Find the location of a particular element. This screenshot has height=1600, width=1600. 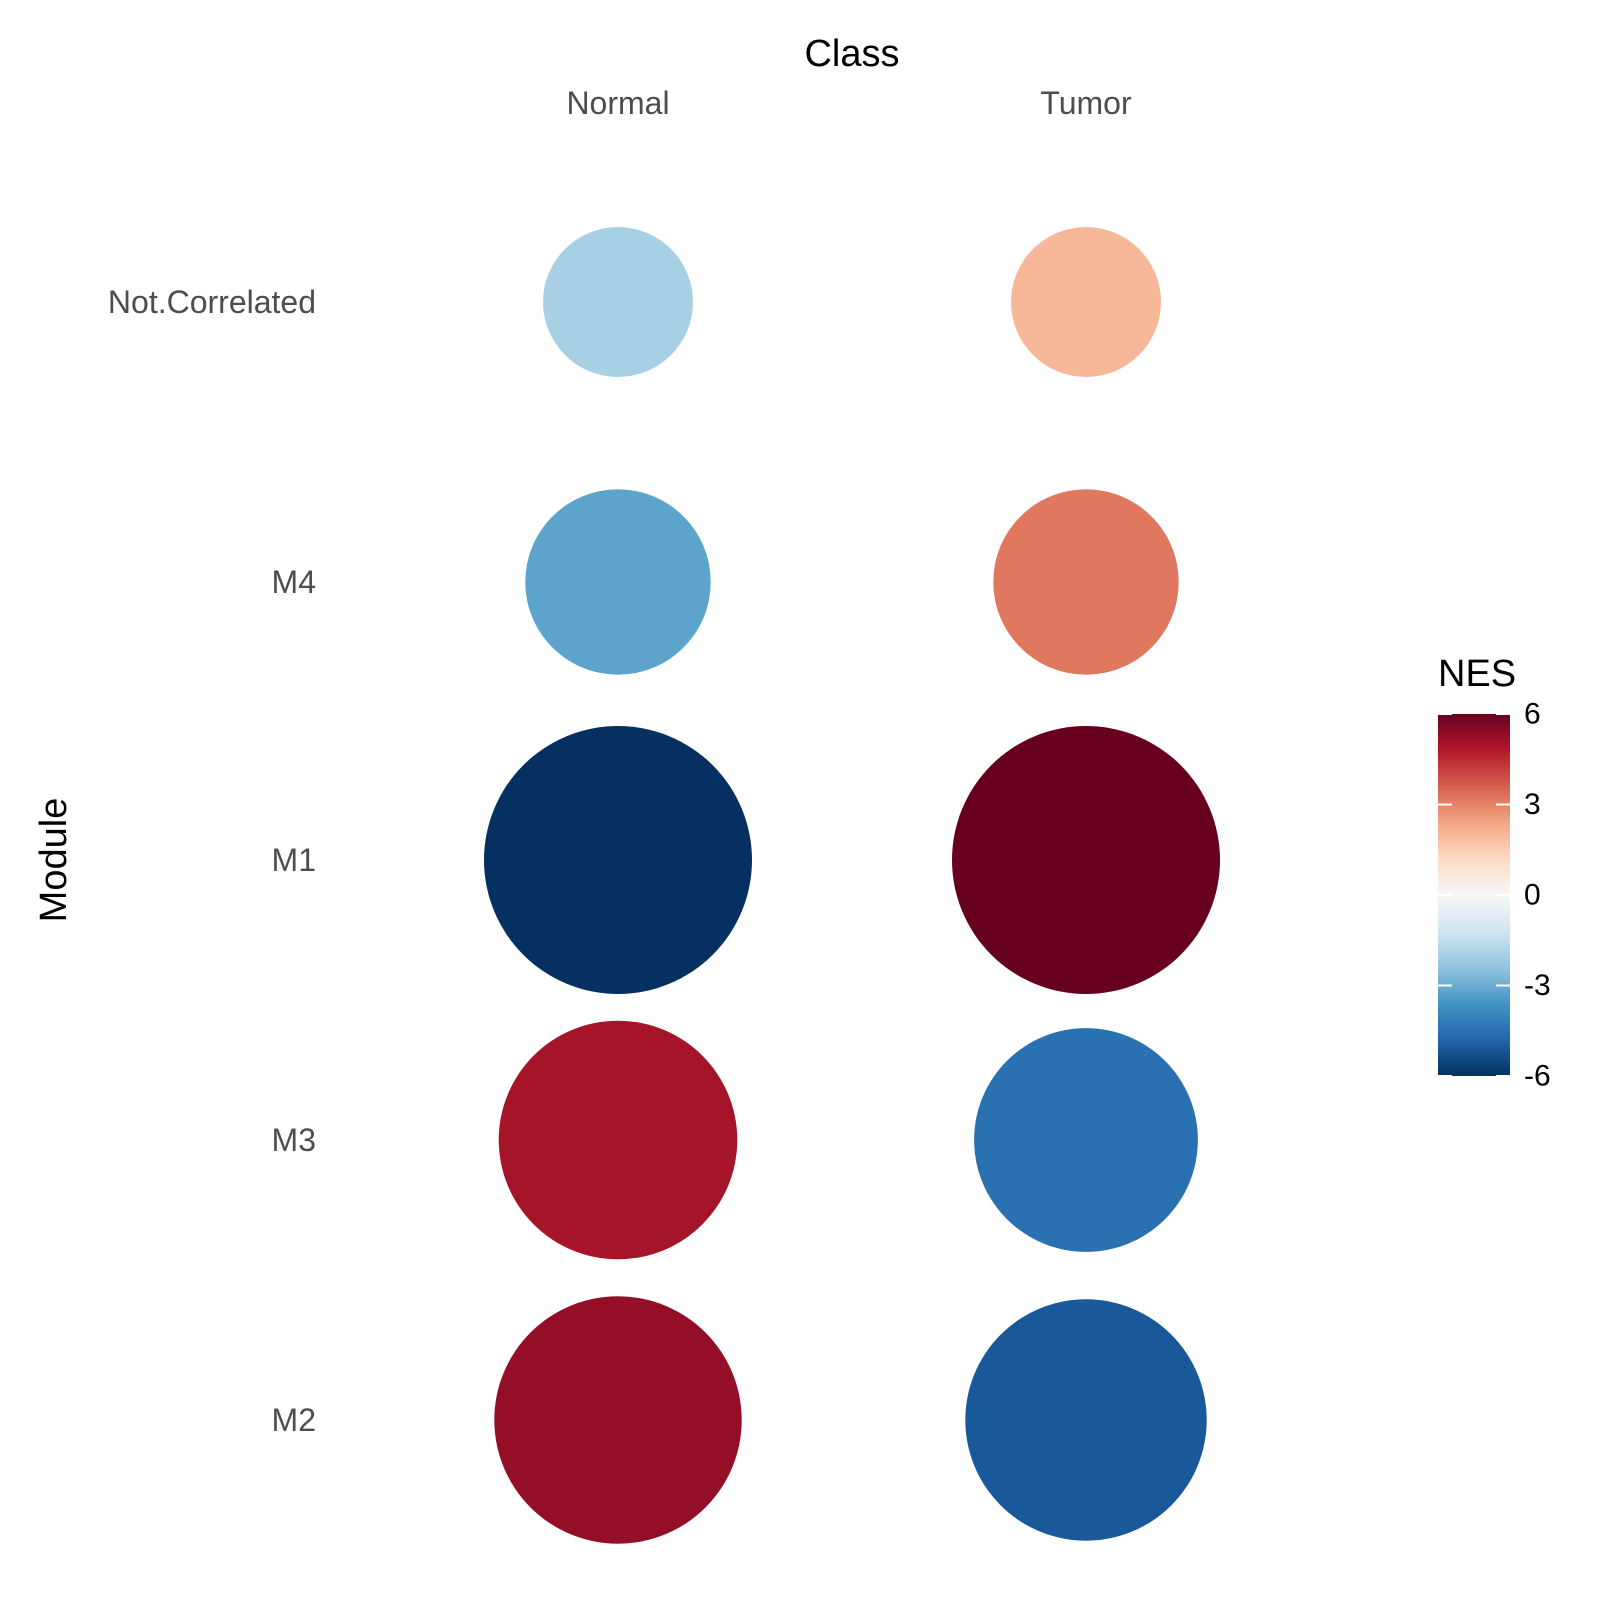

y-tick-labels: Not.Correlated M4 M1 M3 M2 is located at coordinates (212, 861).